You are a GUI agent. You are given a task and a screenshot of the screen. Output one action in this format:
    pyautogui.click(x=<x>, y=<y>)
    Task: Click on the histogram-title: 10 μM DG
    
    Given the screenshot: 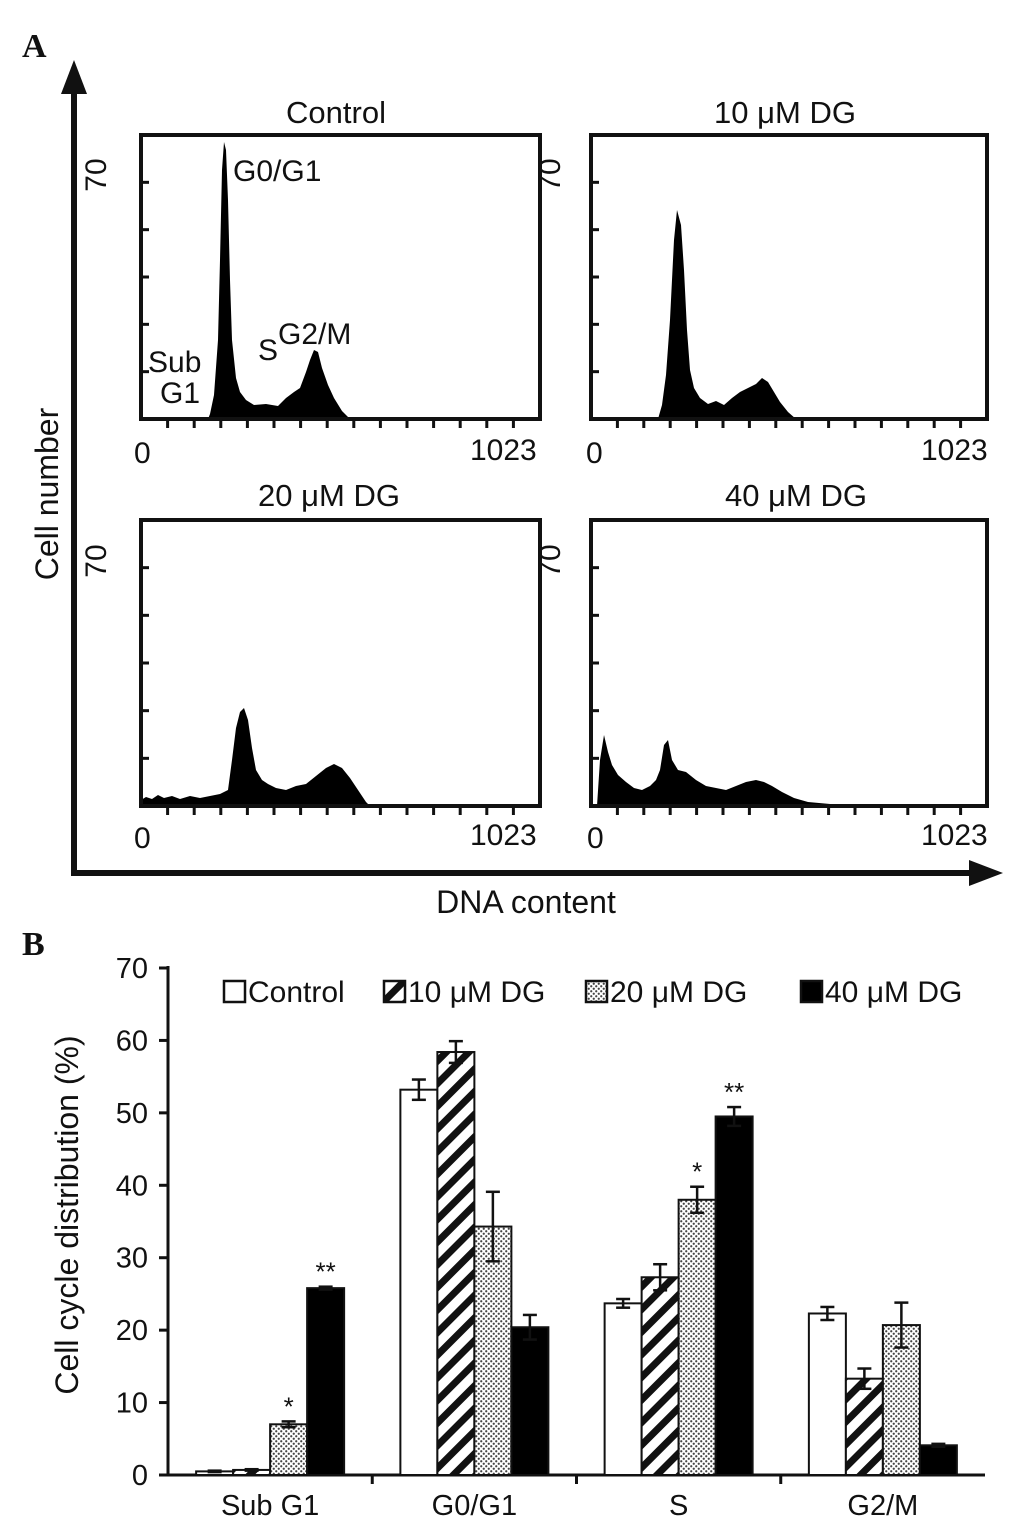 What is the action you would take?
    pyautogui.click(x=785, y=112)
    